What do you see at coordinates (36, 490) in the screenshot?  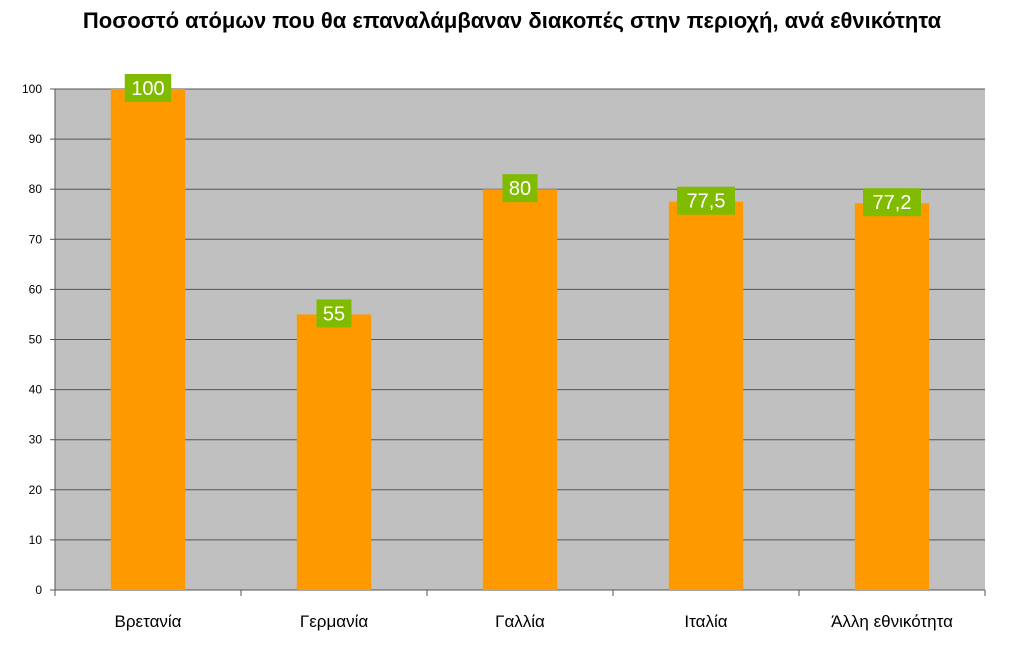 I see `y-tick-label: 20` at bounding box center [36, 490].